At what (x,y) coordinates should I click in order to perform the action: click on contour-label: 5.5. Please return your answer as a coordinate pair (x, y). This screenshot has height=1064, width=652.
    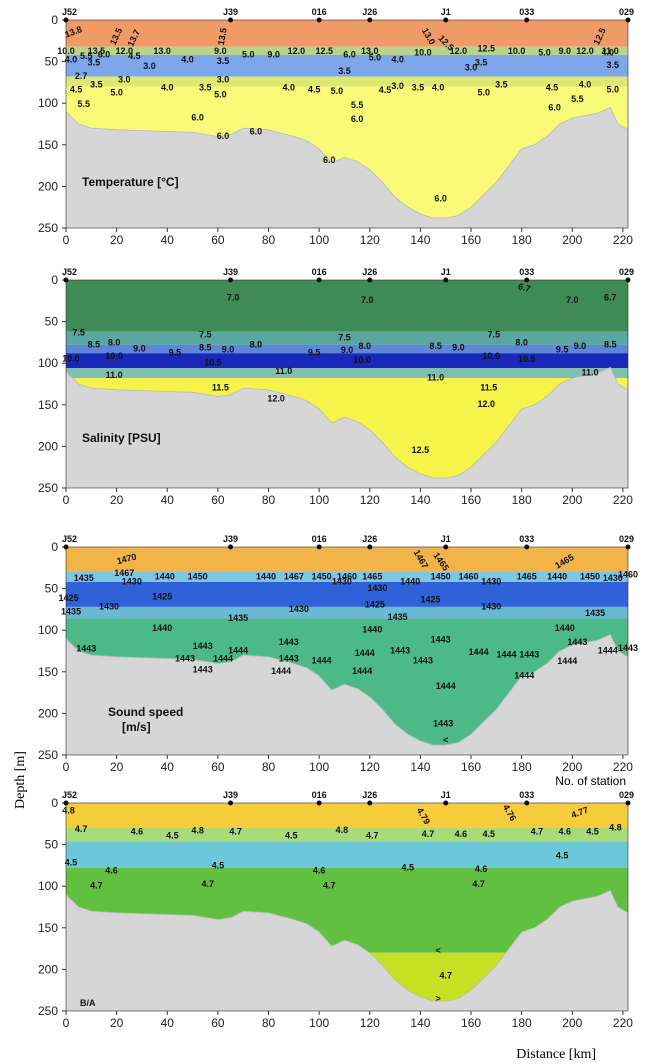
    Looking at the image, I should click on (577, 99).